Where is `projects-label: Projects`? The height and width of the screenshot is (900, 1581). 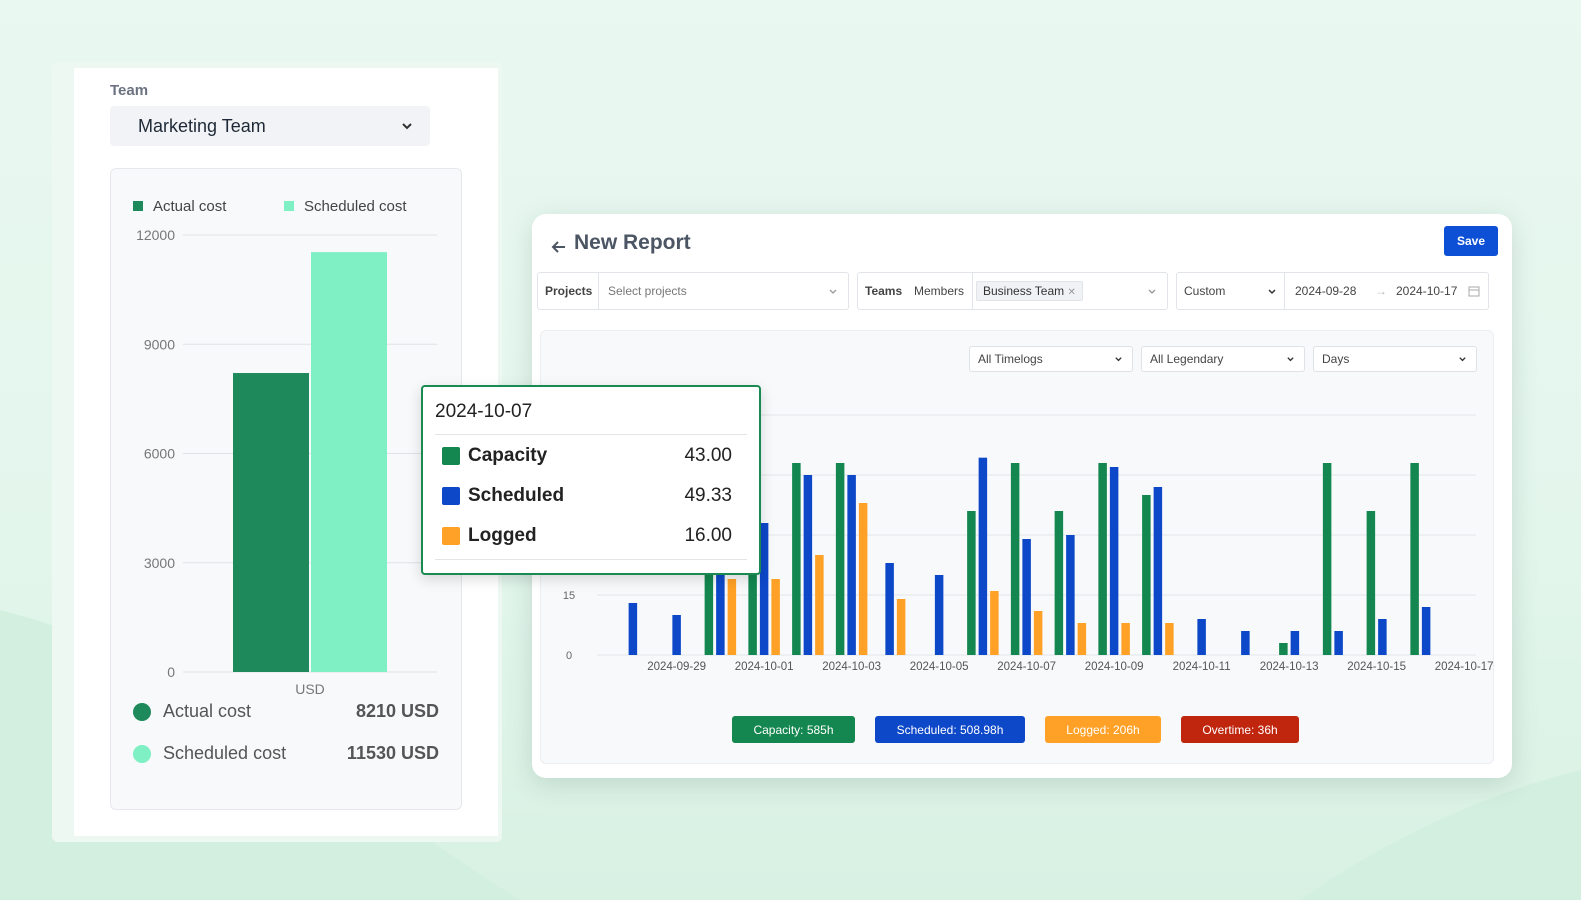
projects-label: Projects is located at coordinates (569, 291).